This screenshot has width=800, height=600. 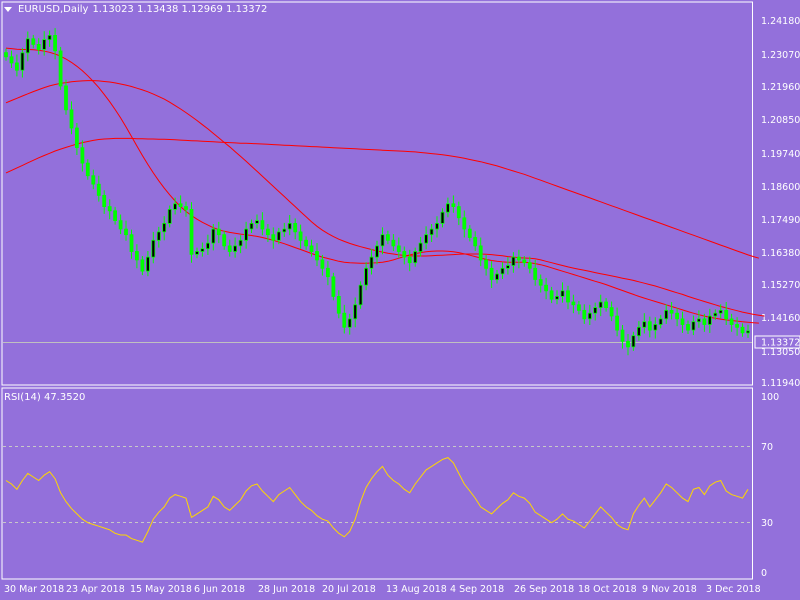 I want to click on symbol-menu-arrow-icon, so click(x=8, y=9).